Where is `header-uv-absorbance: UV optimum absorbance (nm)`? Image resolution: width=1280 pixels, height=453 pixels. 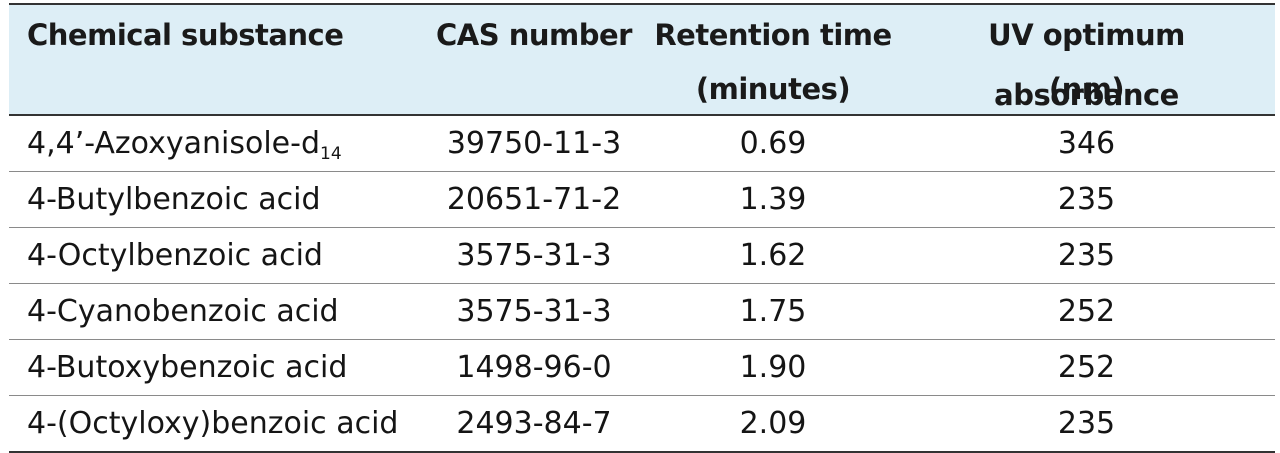 header-uv-absorbance: UV optimum absorbance (nm) is located at coordinates (1086, 60).